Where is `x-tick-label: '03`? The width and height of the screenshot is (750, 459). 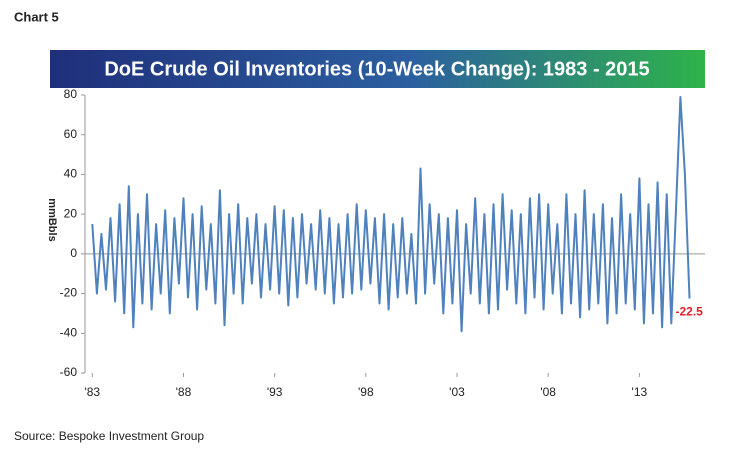
x-tick-label: '03 is located at coordinates (457, 392).